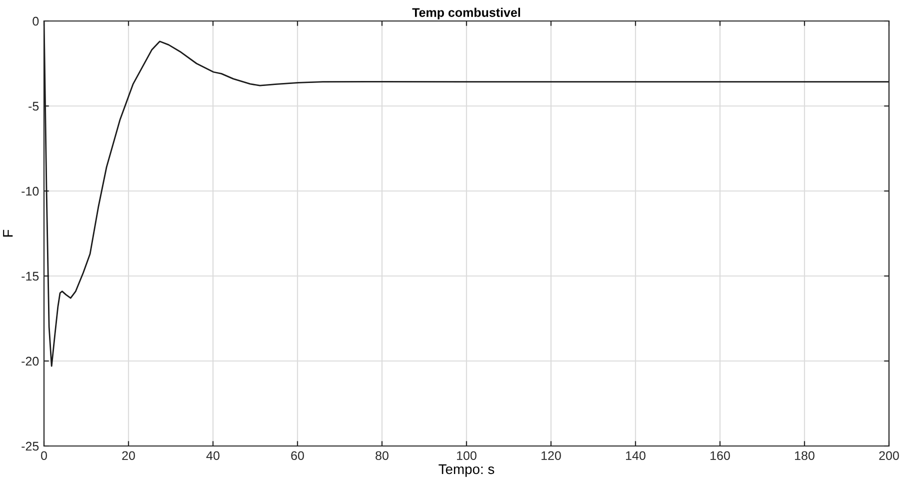 The image size is (901, 483). I want to click on y-tick-label: -15, so click(30, 276).